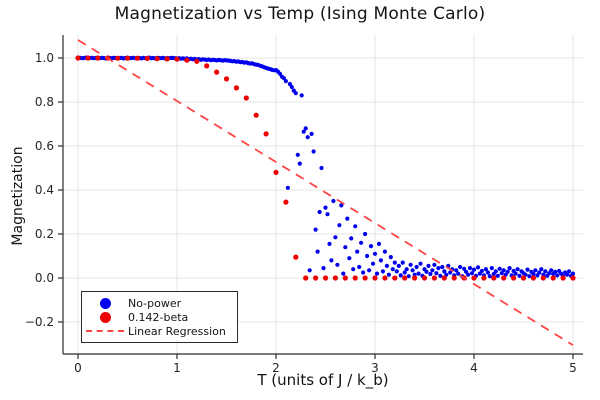  I want to click on red-dot-icon, so click(105, 317).